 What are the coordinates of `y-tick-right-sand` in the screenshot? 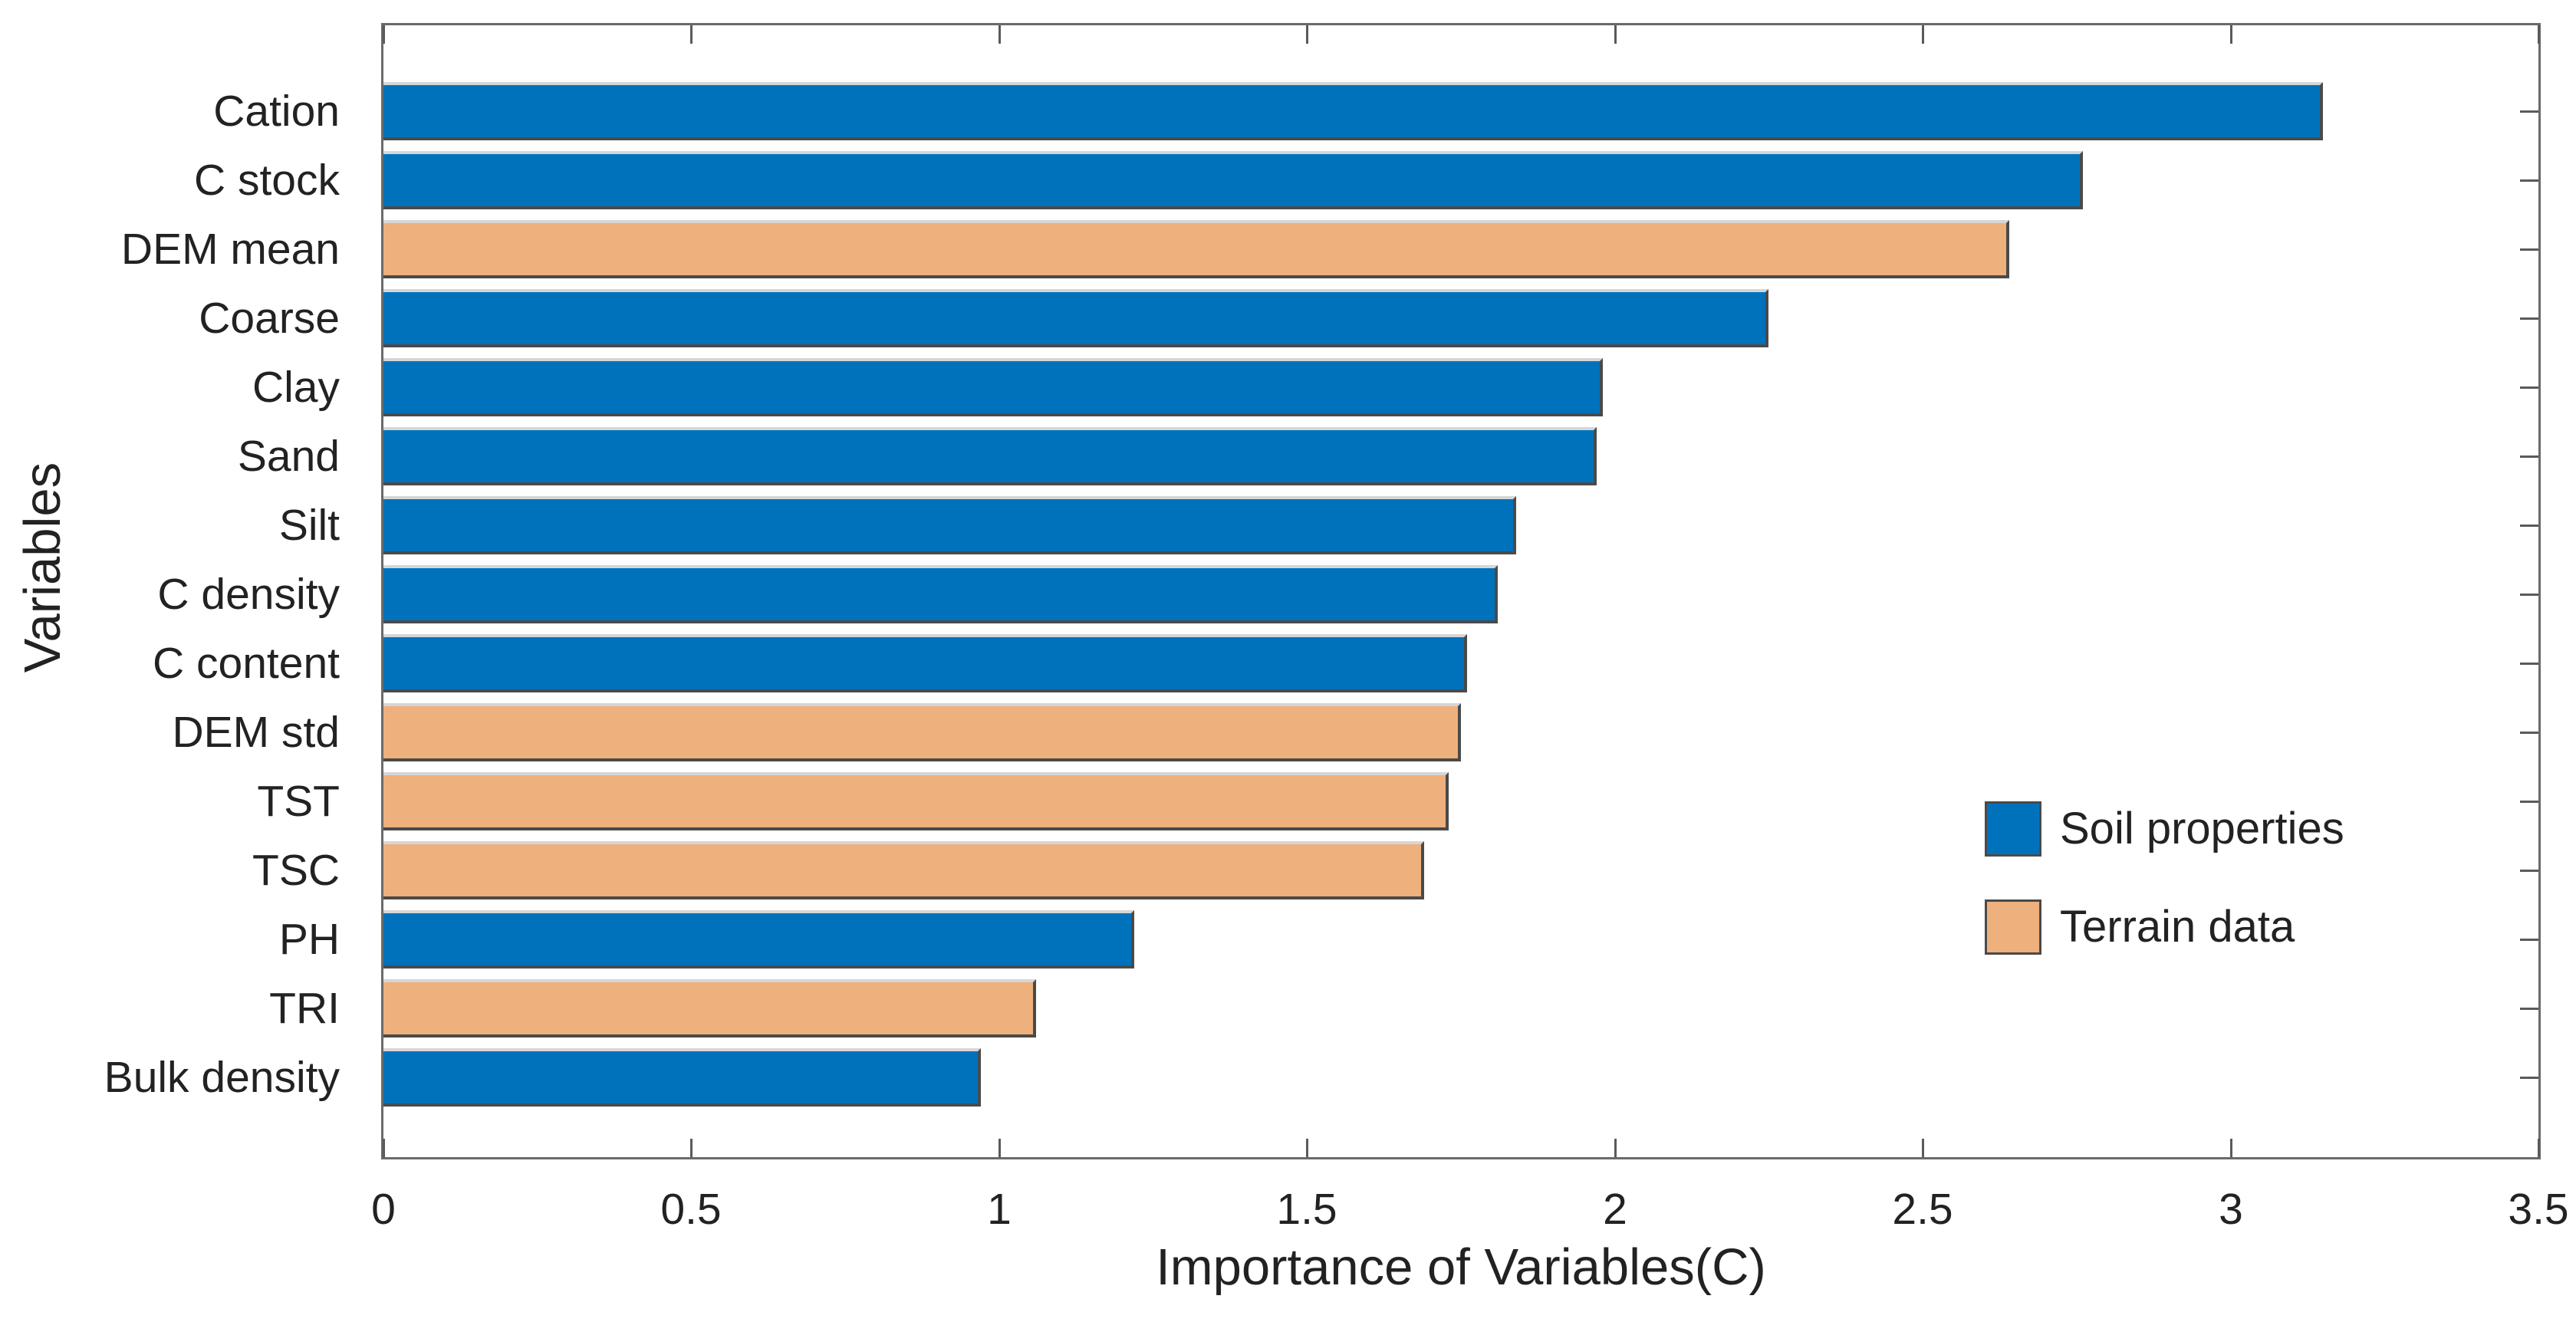 It's located at (2529, 457).